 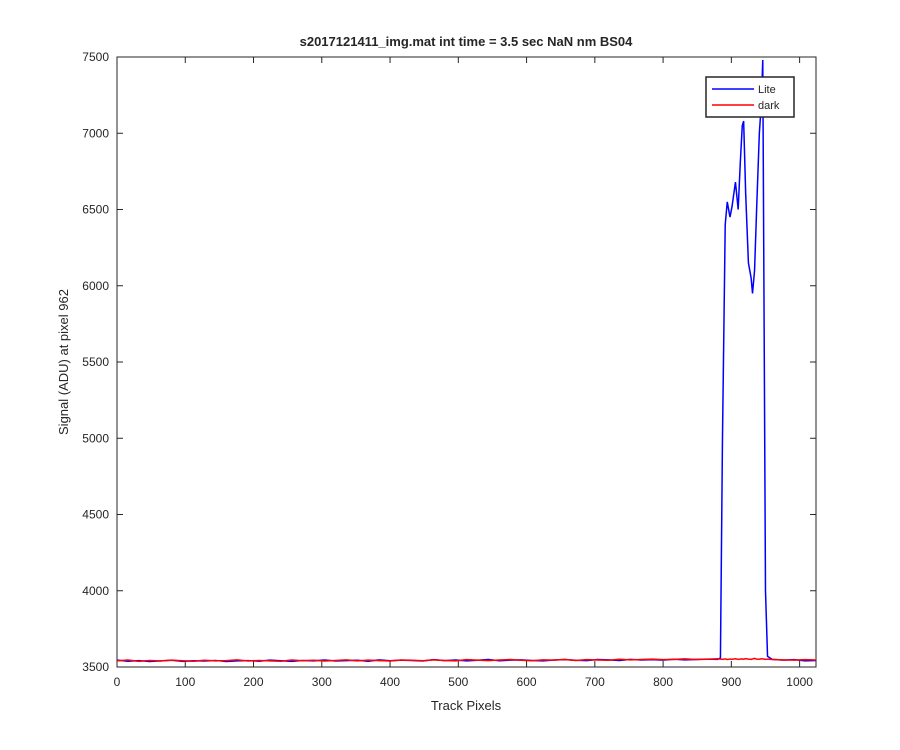 What do you see at coordinates (750, 97) in the screenshot?
I see `legend-box` at bounding box center [750, 97].